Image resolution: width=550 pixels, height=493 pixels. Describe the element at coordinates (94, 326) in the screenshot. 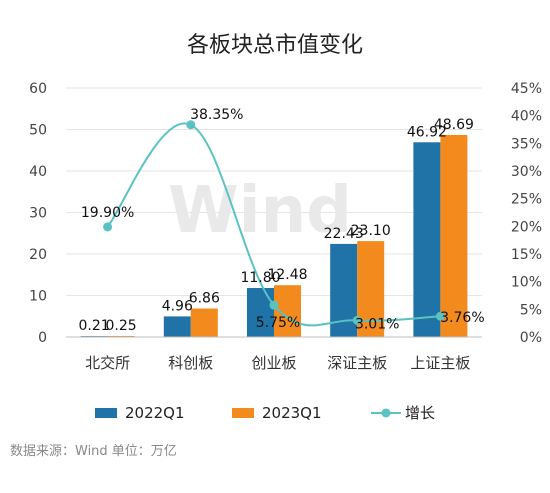

I see `bar-data-label: 0.21` at that location.